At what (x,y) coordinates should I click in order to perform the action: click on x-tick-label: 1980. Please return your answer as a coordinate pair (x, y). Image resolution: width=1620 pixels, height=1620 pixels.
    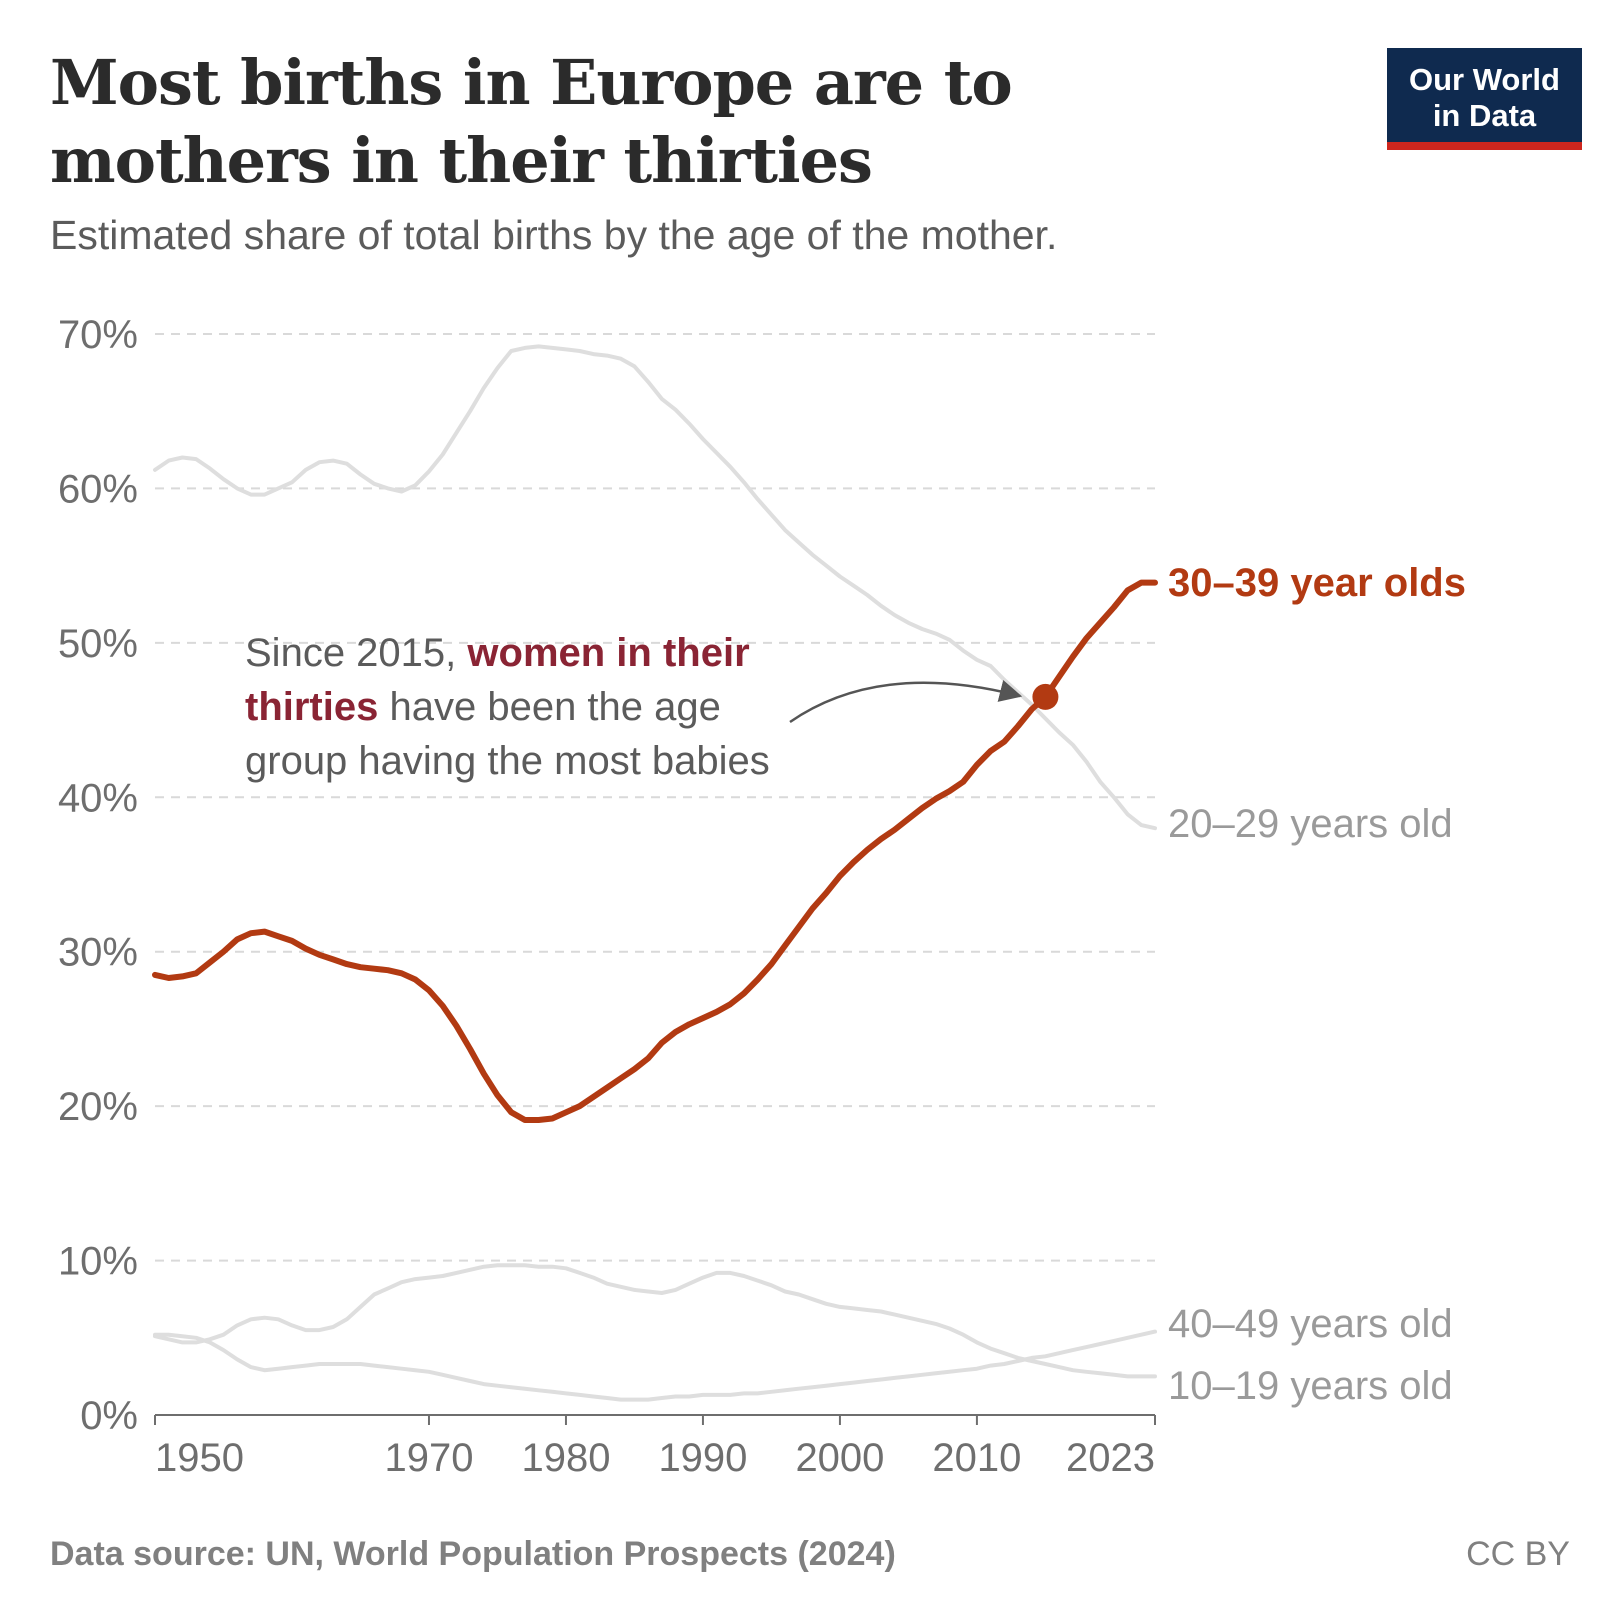
    Looking at the image, I should click on (565, 1458).